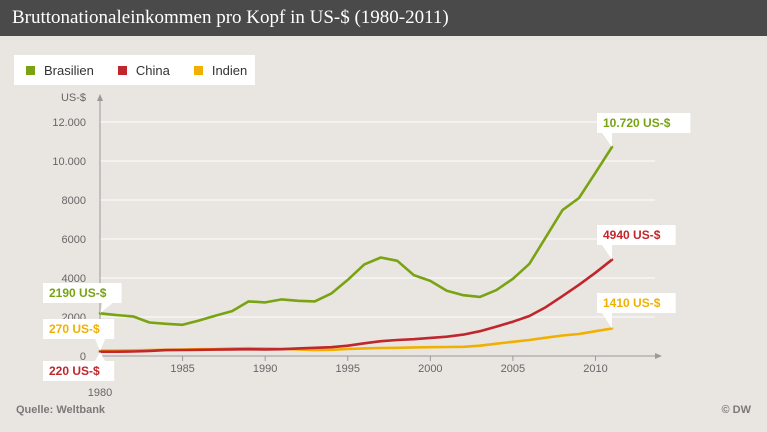 The image size is (767, 432). I want to click on data-label-brasilien-1980: 2190 US-$, so click(78, 293).